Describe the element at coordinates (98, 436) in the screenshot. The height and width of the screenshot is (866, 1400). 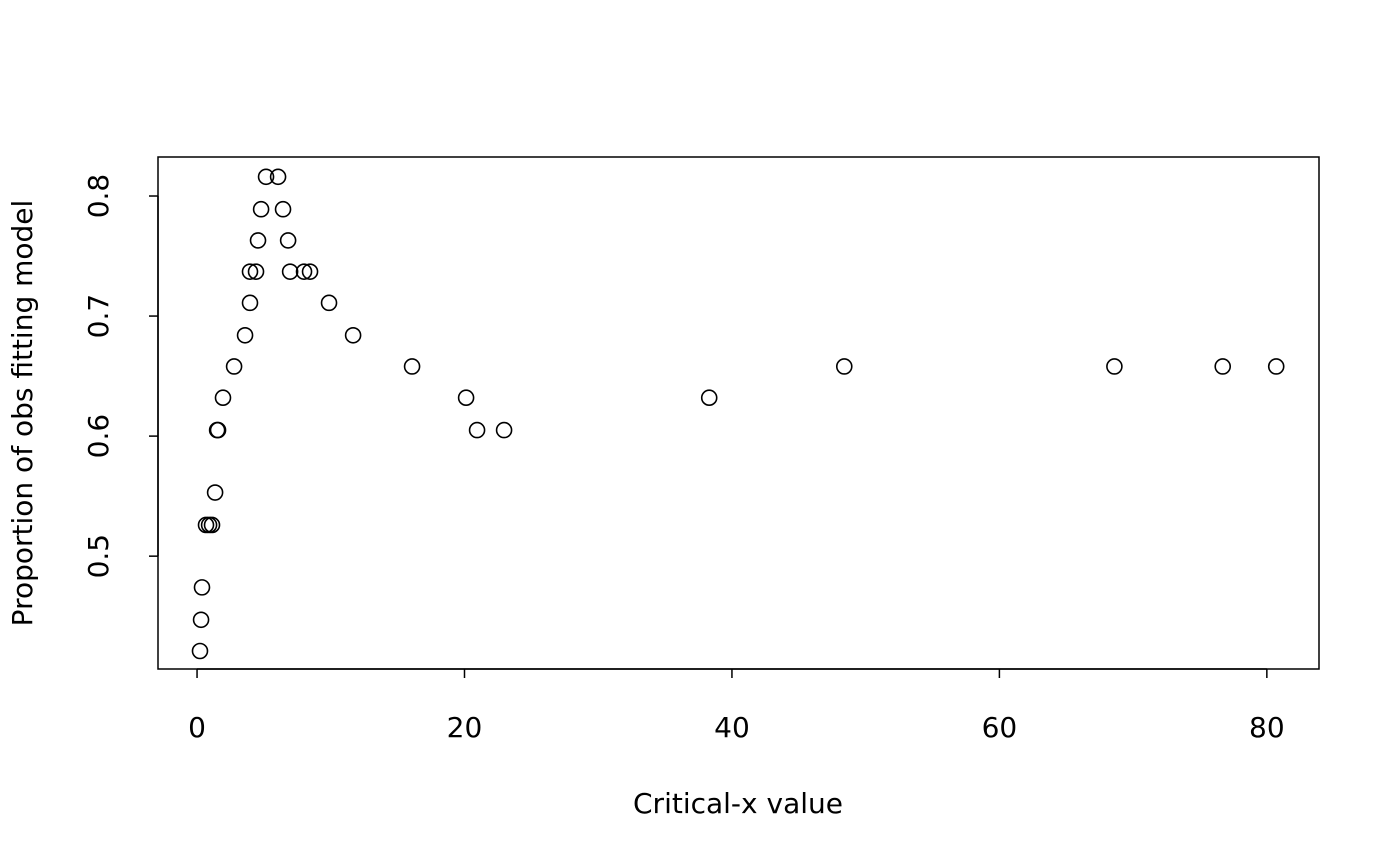
I see `y-tick-label: 0.6` at that location.